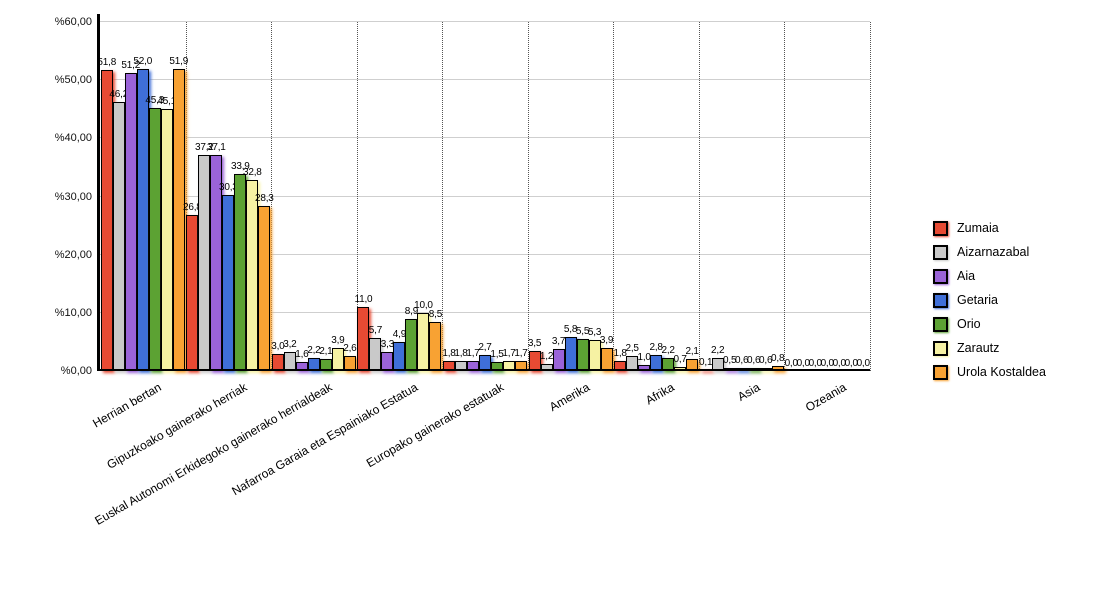 Image resolution: width=1100 pixels, height=600 pixels. Describe the element at coordinates (363, 339) in the screenshot. I see `bar-zumaia-nafarroa-garaia-eta-` at that location.